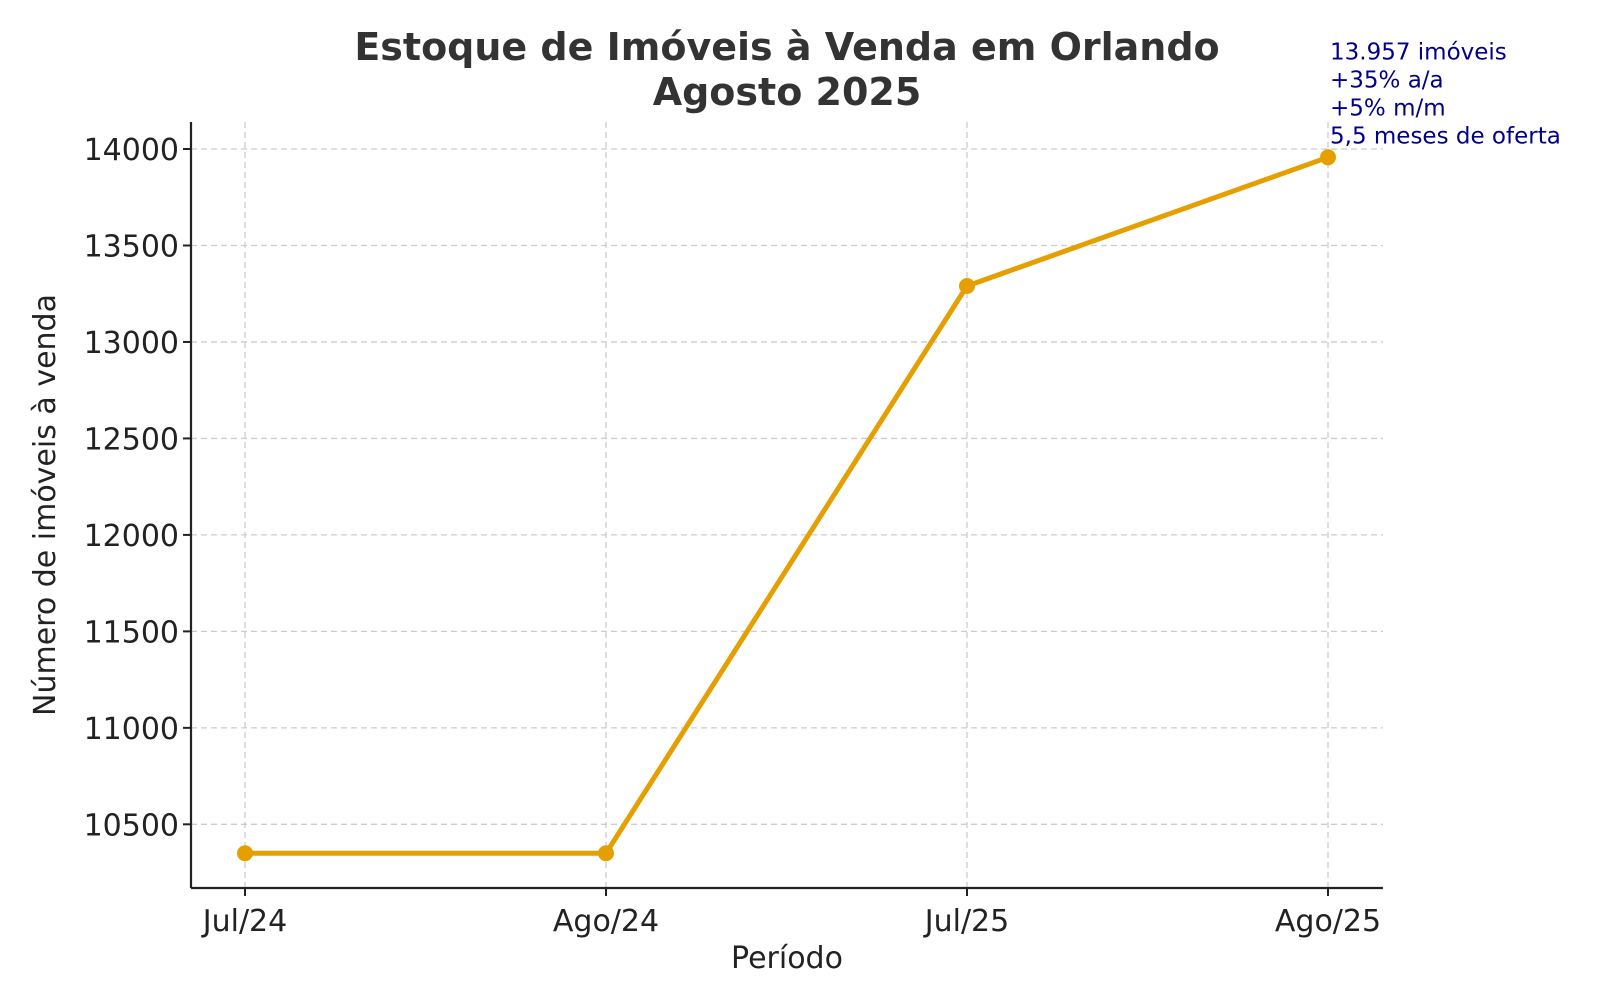 The height and width of the screenshot is (1004, 1600). I want to click on x-axis-label: Período, so click(787, 958).